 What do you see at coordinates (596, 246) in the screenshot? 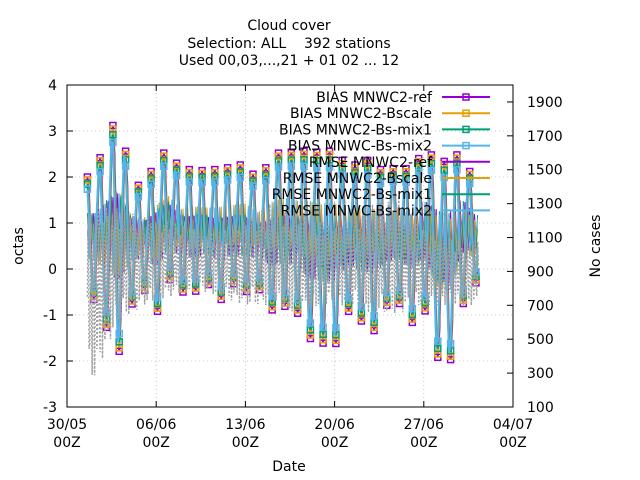
I see `y2-axis-label: No cases` at bounding box center [596, 246].